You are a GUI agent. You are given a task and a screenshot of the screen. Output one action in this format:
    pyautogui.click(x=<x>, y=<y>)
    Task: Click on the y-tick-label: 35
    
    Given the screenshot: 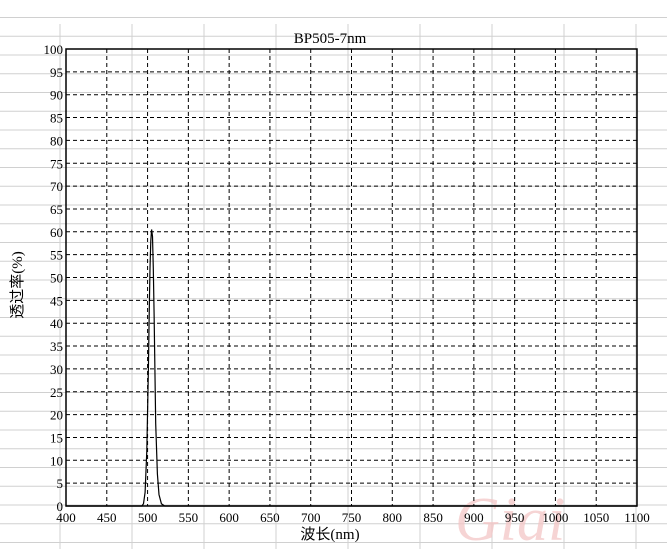 What is the action you would take?
    pyautogui.click(x=56, y=346)
    